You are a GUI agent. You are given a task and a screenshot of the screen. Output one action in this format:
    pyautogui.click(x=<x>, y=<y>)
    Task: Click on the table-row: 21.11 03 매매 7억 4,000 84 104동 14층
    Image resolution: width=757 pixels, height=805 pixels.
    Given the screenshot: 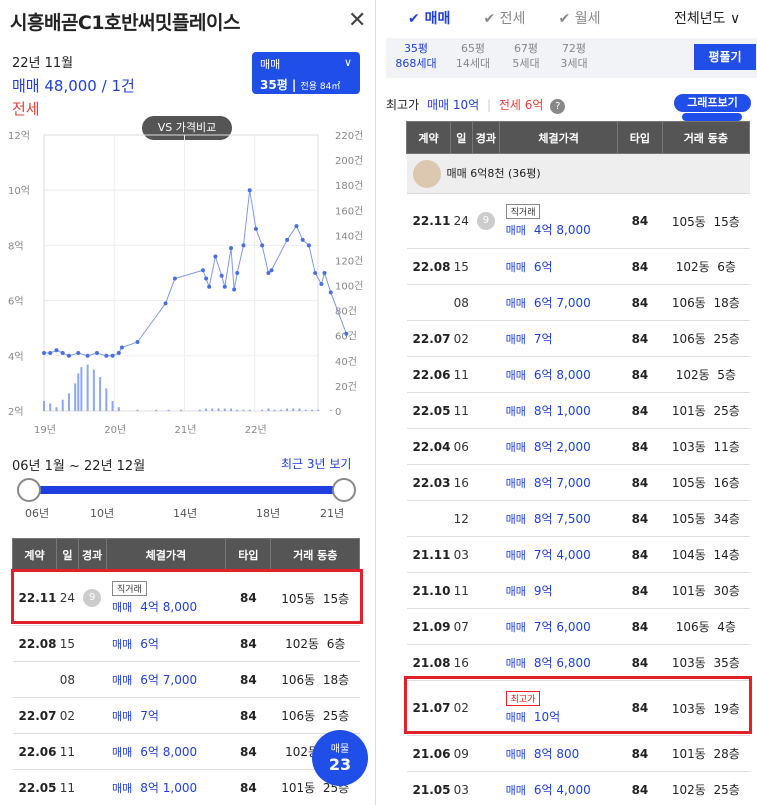 What is the action you would take?
    pyautogui.click(x=578, y=554)
    